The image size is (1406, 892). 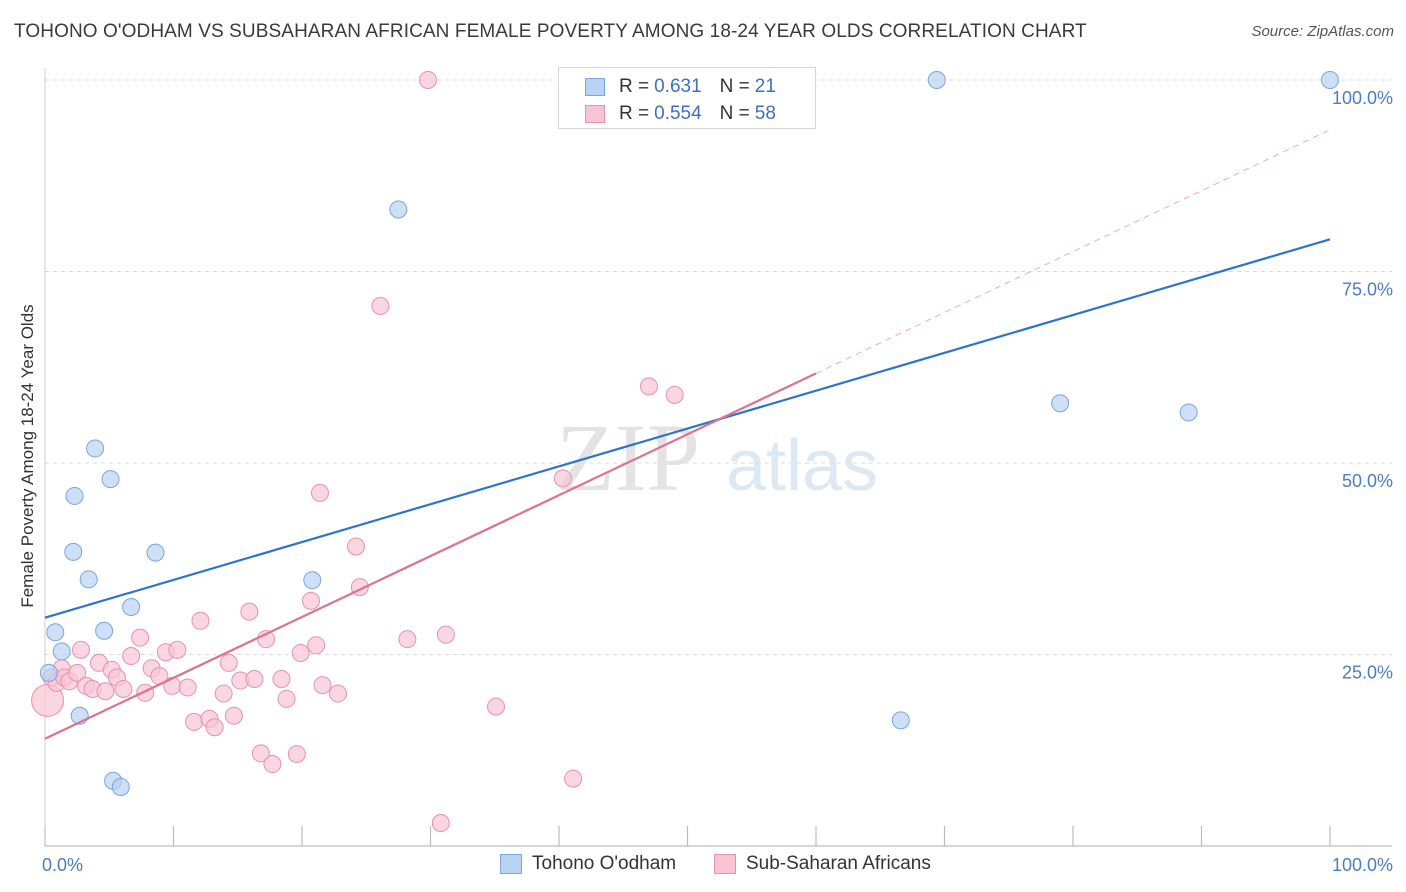 I want to click on y-tick-label: 50.0%, so click(x=1367, y=481).